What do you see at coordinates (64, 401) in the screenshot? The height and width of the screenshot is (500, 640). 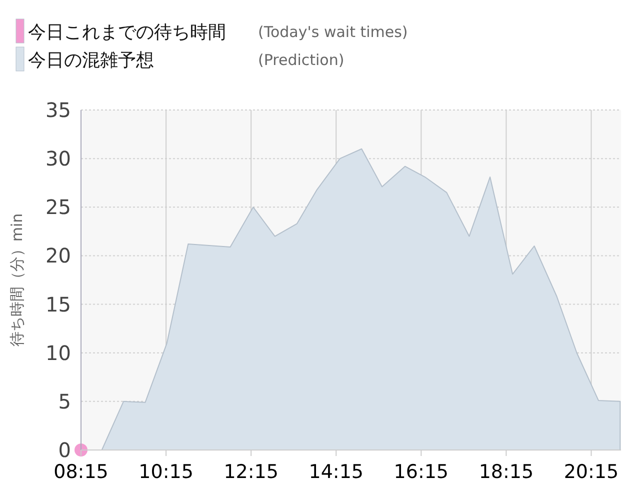 I see `y-tick-label: 5` at bounding box center [64, 401].